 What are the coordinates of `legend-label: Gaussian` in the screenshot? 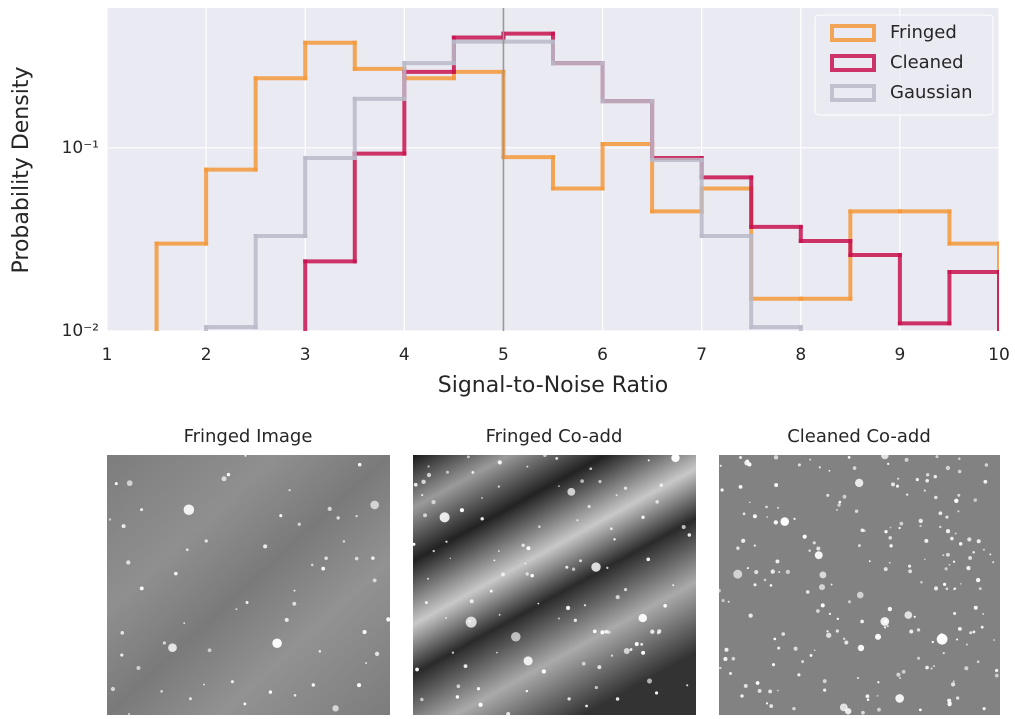 It's located at (931, 92).